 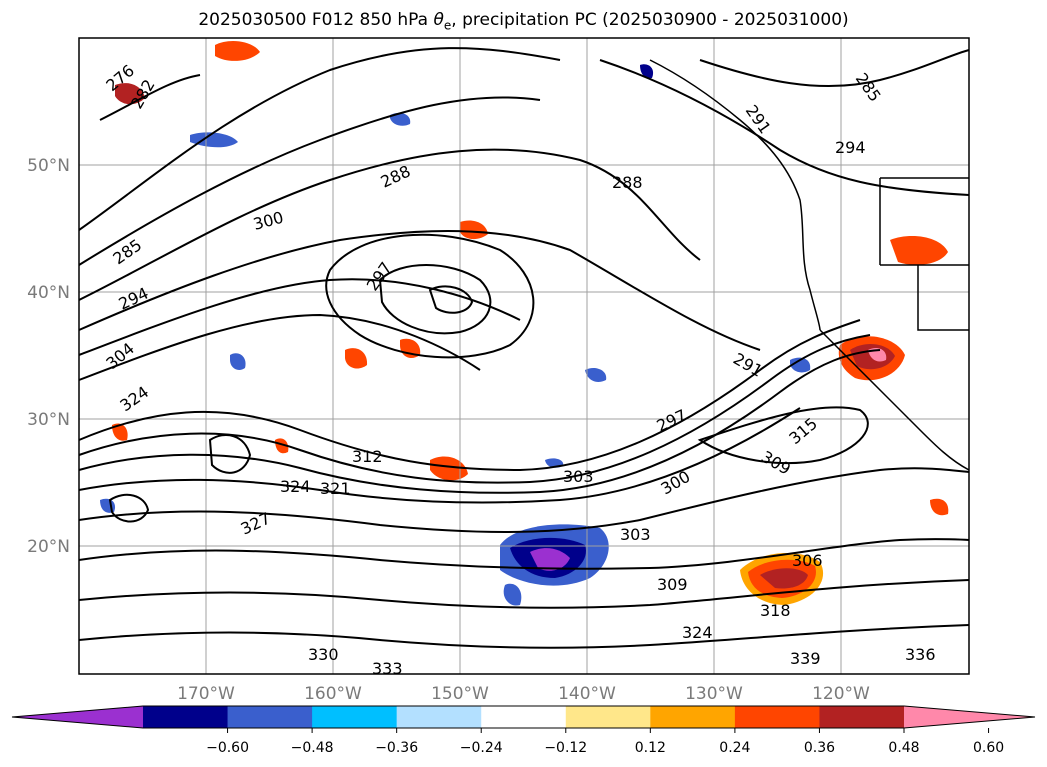 I want to click on lon-label: 130°W, so click(x=714, y=694).